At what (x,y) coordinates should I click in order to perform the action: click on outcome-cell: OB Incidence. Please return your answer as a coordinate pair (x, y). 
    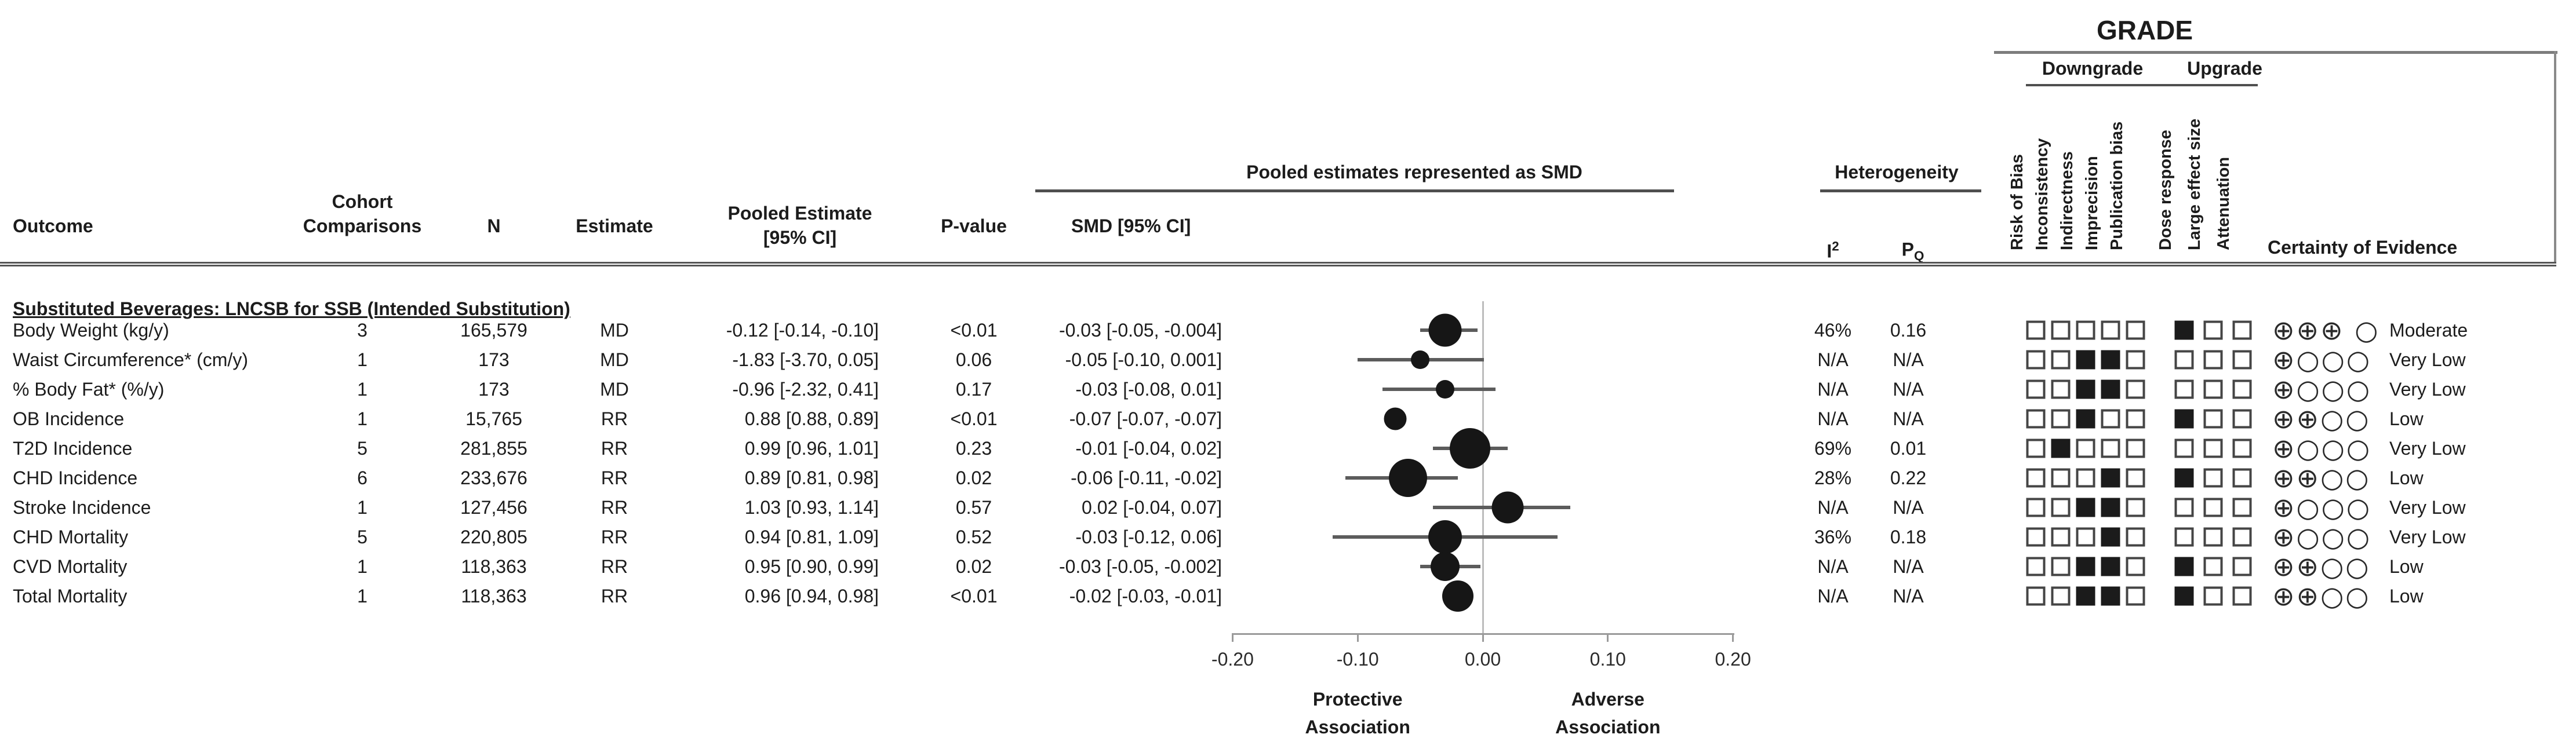
    Looking at the image, I should click on (69, 419).